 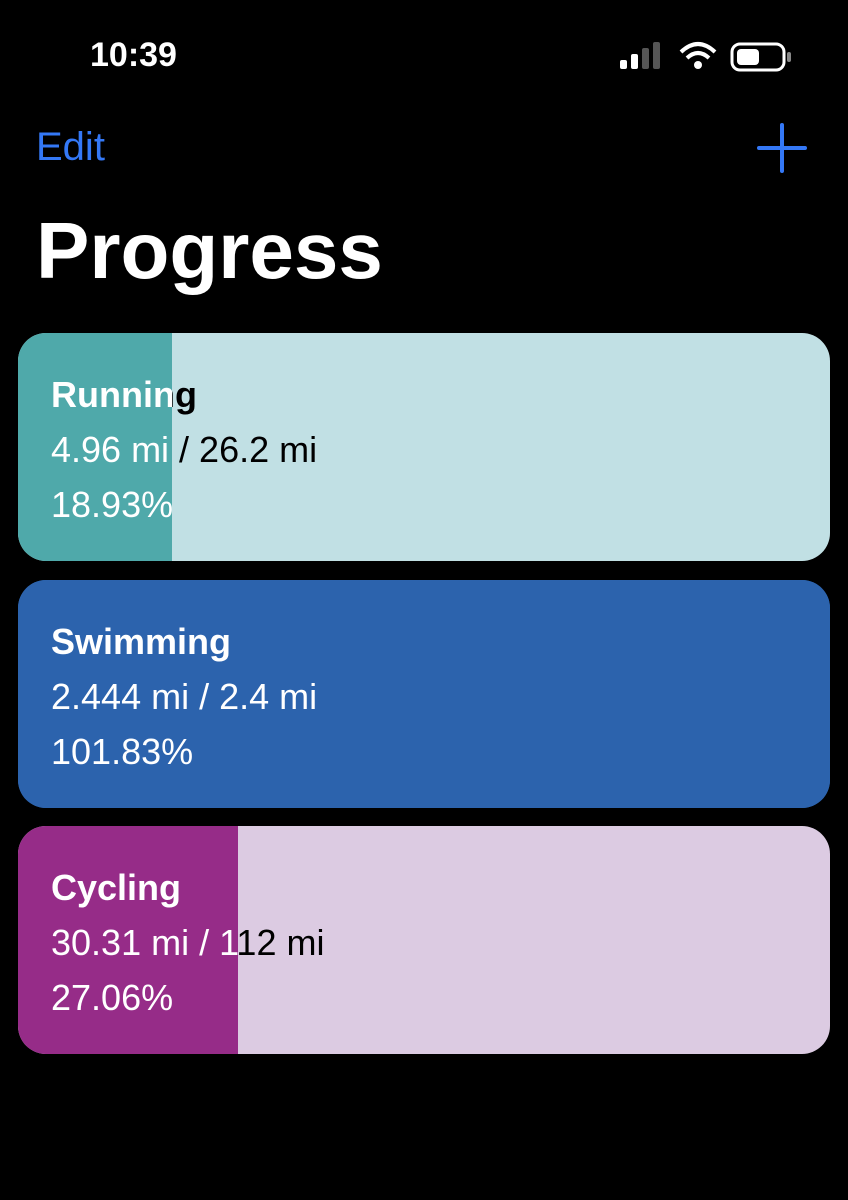 I want to click on add-button, so click(x=782, y=148).